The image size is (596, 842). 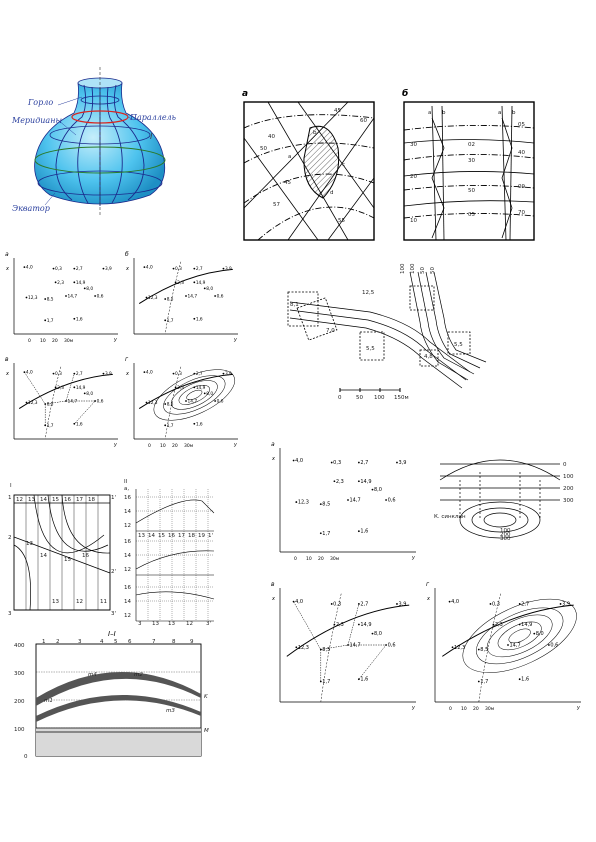 What do you see at coordinates (171, 623) in the screenshot?
I see `graph-x2-tick: 13` at bounding box center [171, 623].